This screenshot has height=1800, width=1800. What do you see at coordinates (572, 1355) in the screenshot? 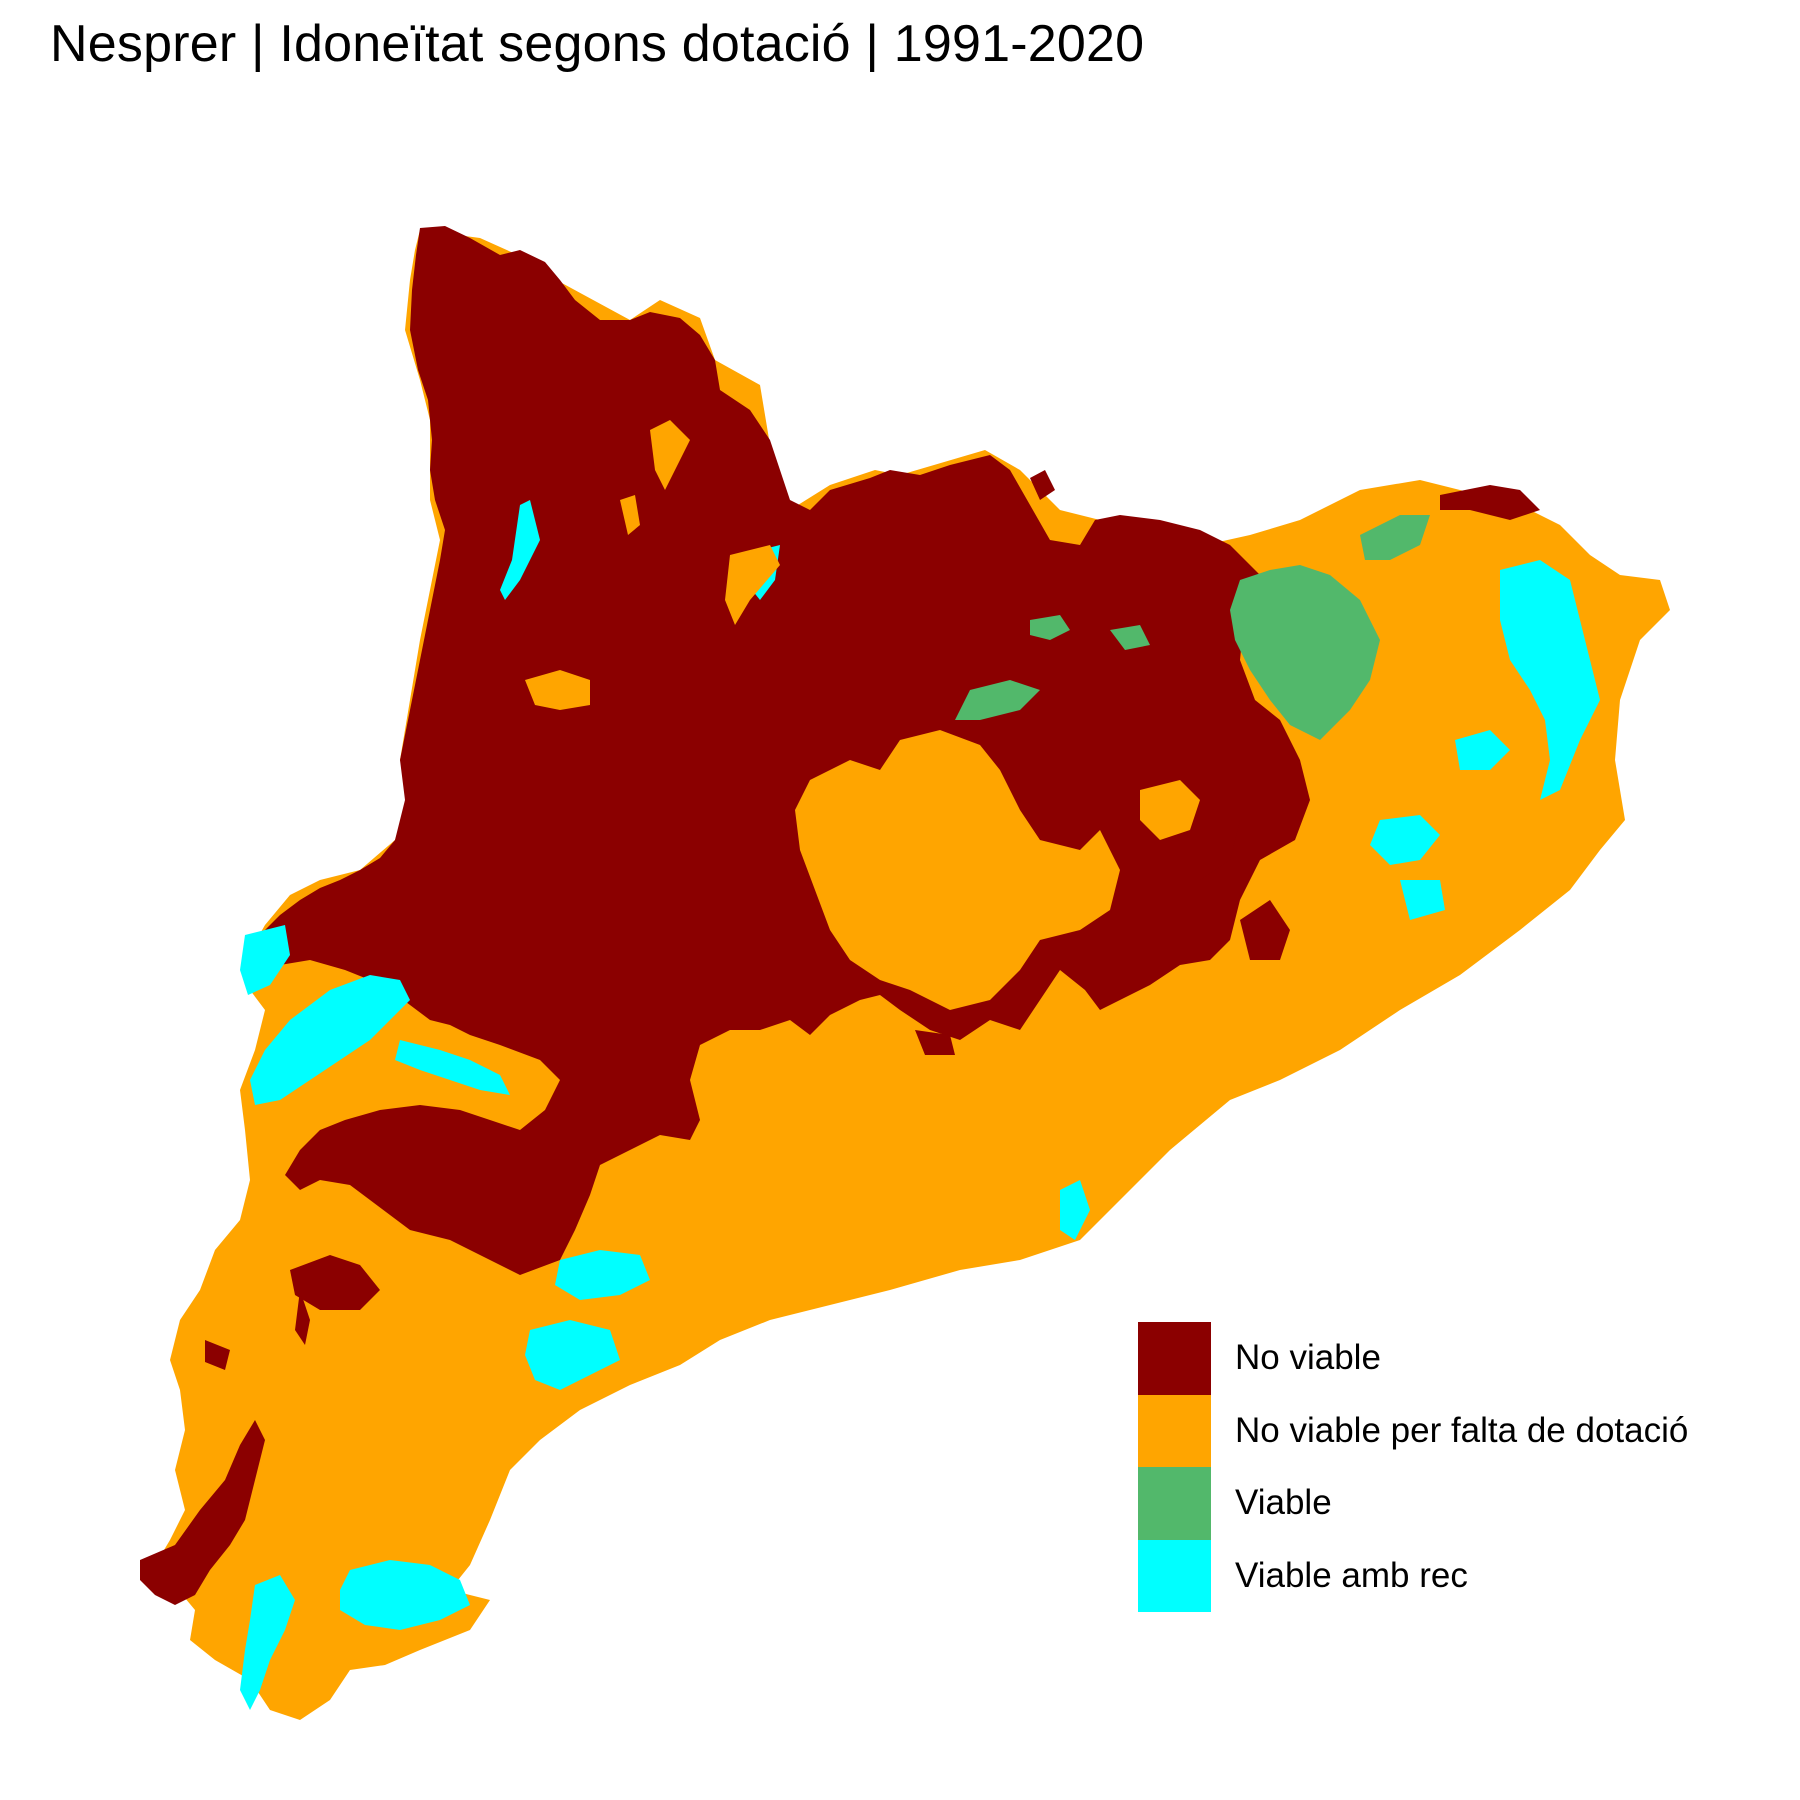
I see `region-rec-tarragona` at bounding box center [572, 1355].